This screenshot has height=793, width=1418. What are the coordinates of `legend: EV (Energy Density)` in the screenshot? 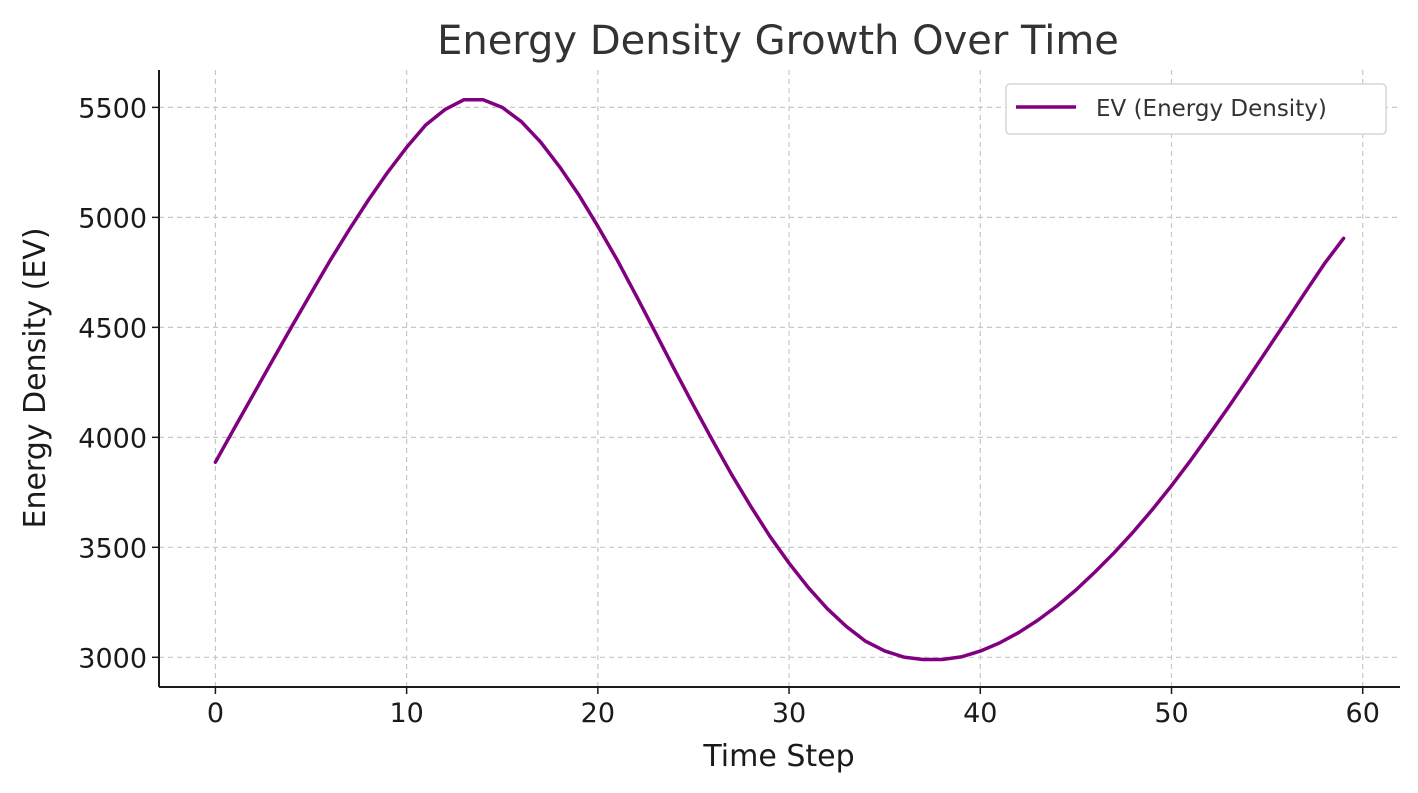 It's located at (1196, 109).